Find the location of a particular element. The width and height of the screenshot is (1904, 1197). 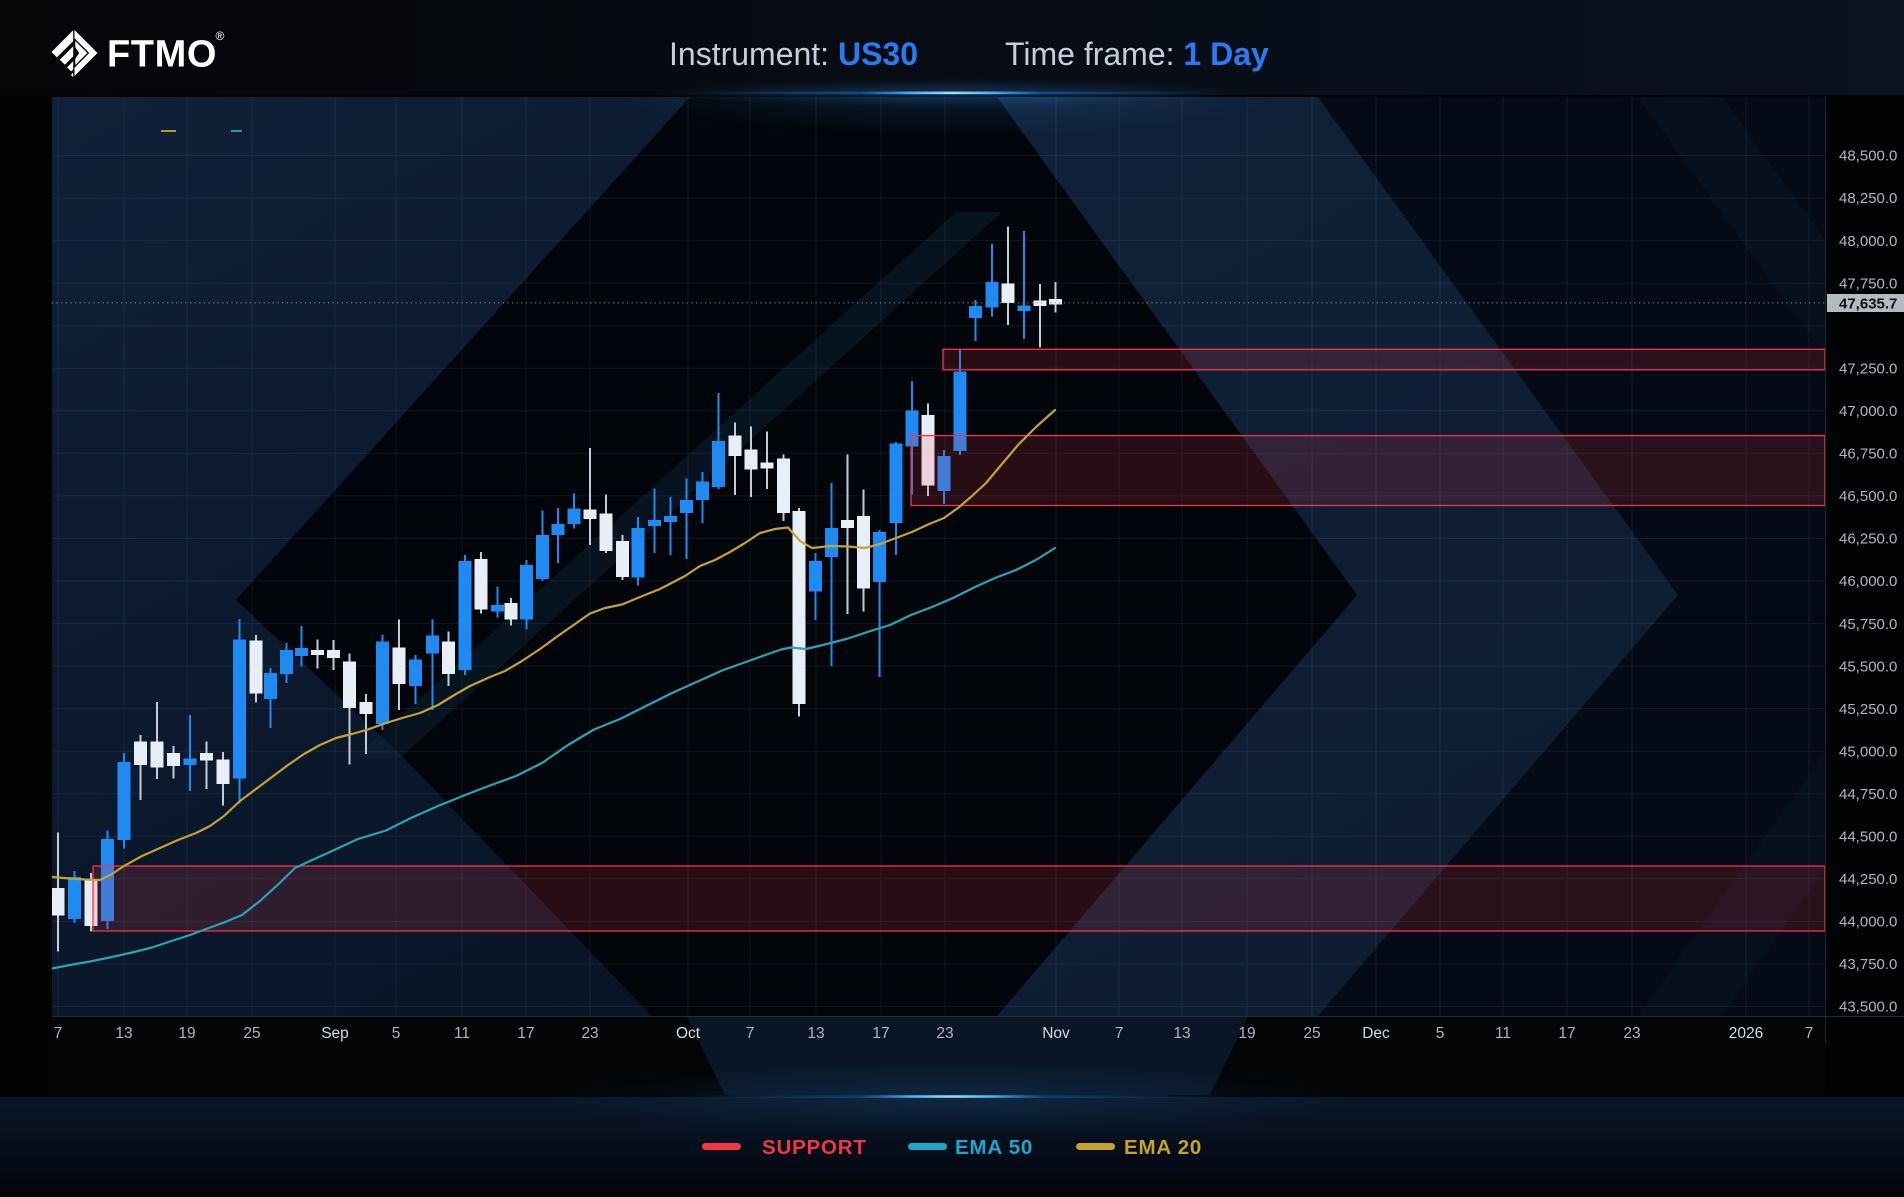

svg-text: FTMO is located at coordinates (162, 55).